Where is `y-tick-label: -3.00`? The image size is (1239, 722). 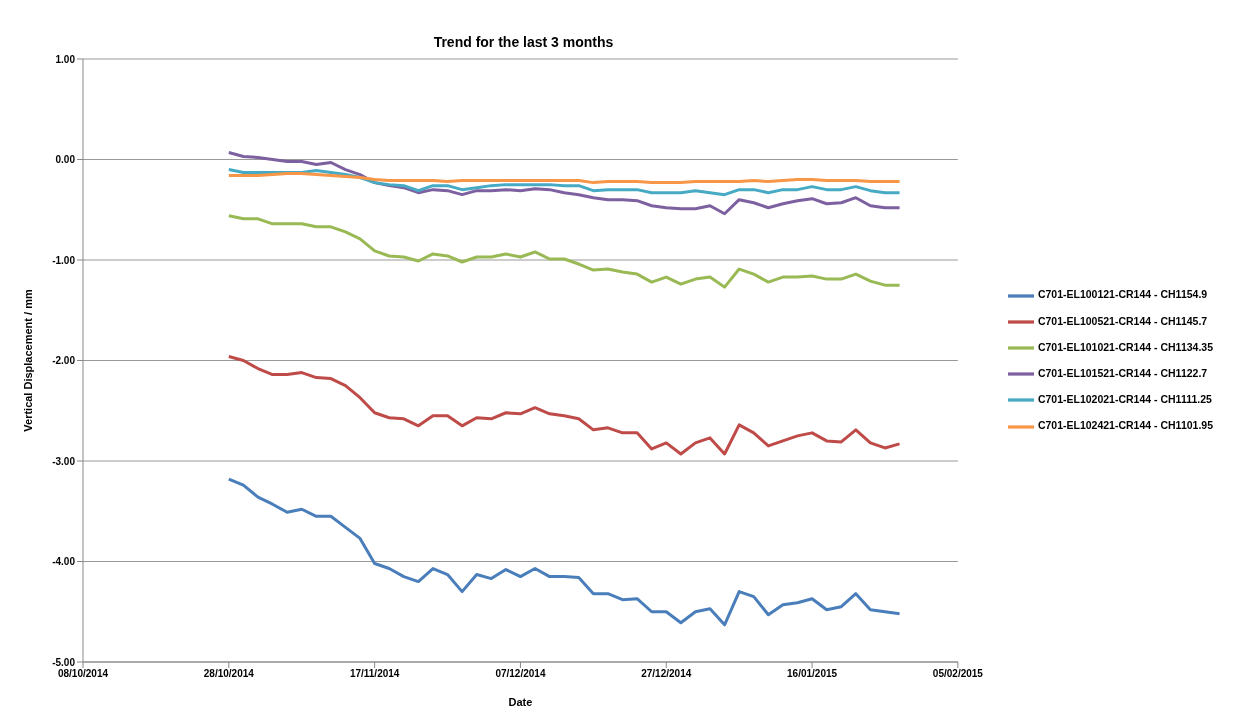 y-tick-label: -3.00 is located at coordinates (64, 461).